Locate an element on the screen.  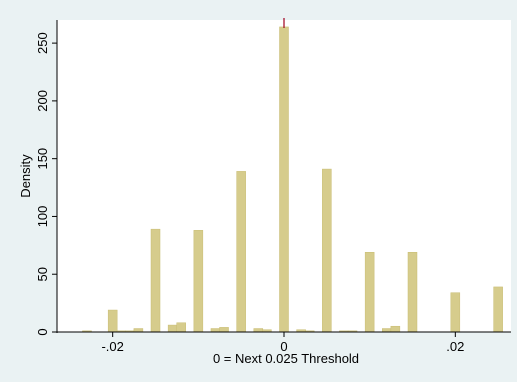
y-tick-label: 200 is located at coordinates (42, 101).